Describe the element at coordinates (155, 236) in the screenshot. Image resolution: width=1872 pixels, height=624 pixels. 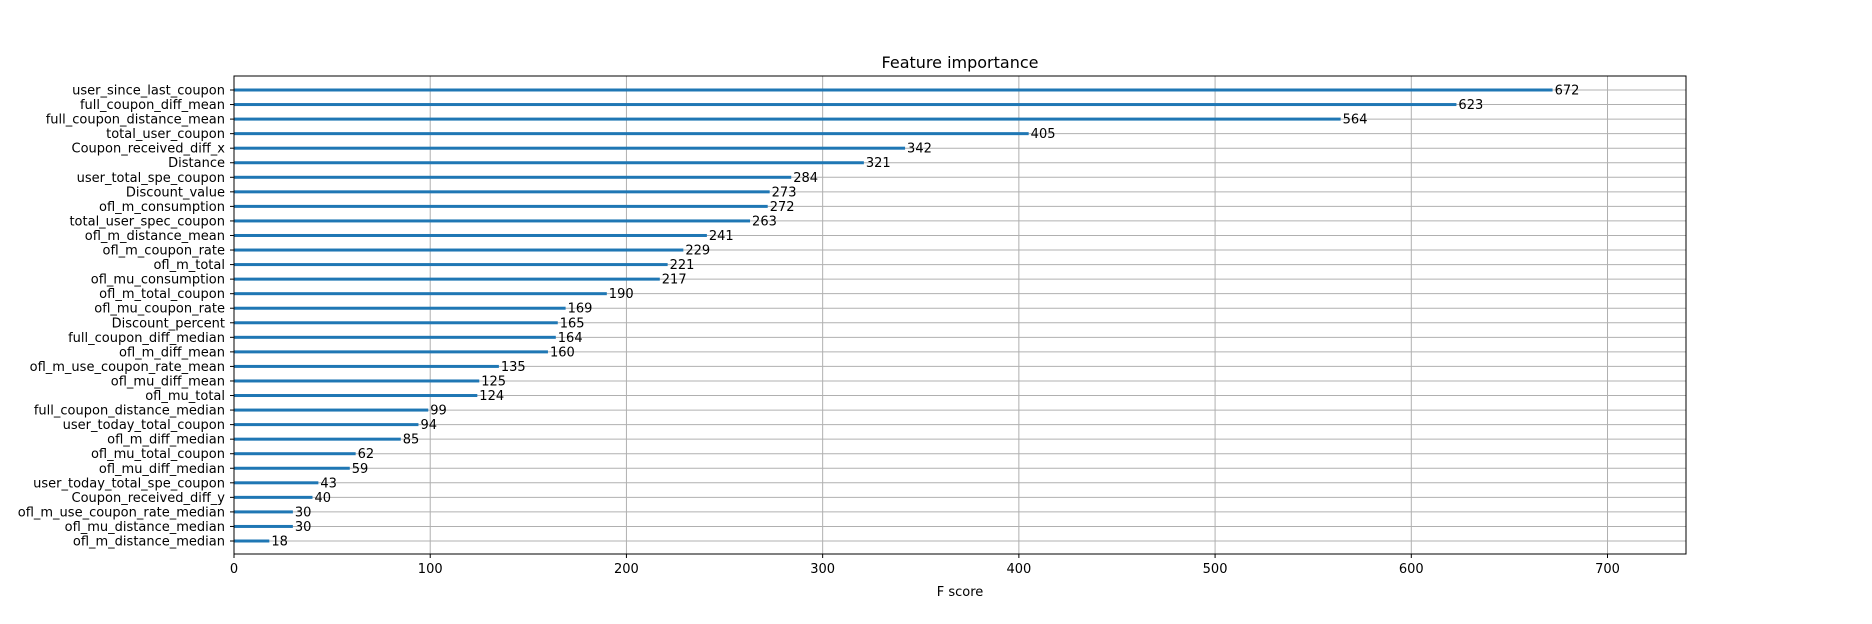
I see `y-tick-label: ofl_m_distance_mean` at that location.